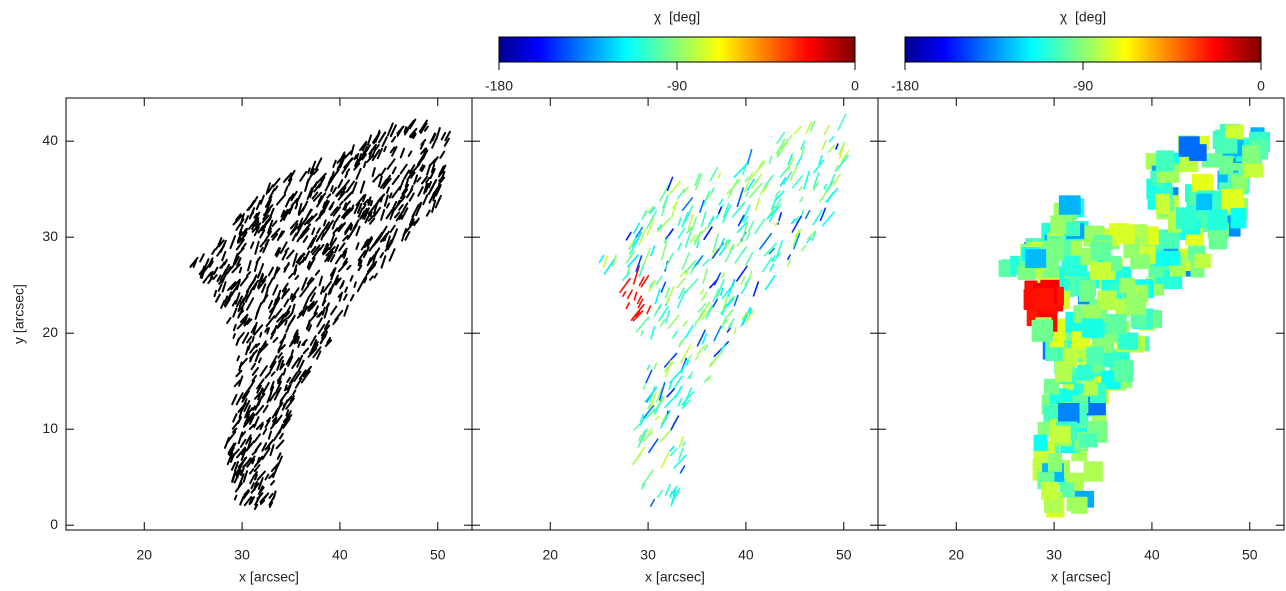 The height and width of the screenshot is (591, 1286). I want to click on x-axis-label: x [arcsec], so click(675, 577).